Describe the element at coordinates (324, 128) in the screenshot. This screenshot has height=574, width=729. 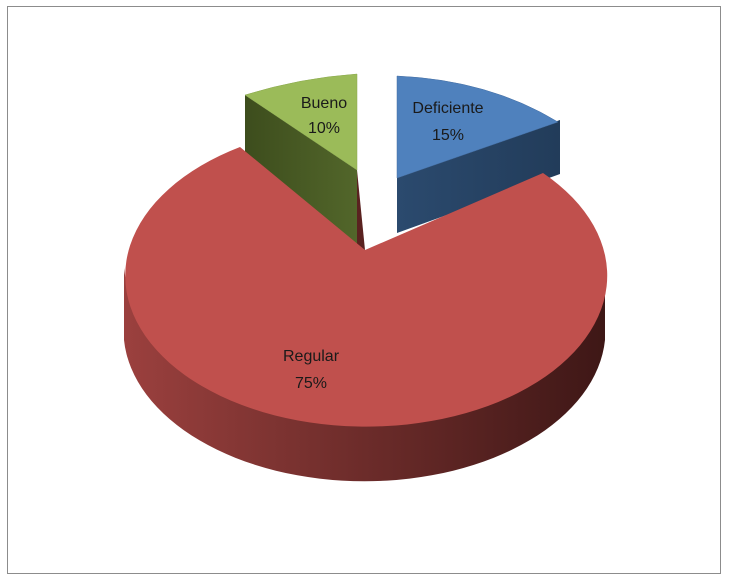
I see `slice-label-bueno-value: 10%` at that location.